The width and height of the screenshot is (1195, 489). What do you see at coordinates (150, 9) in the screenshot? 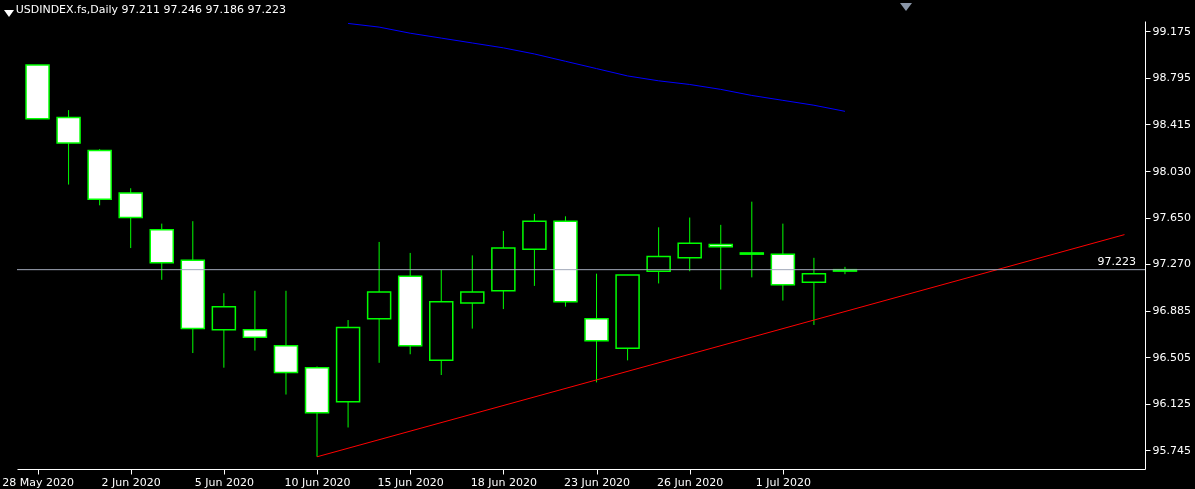
I see `chart-title: USDINDEX.fs,Daily 97.211 97.246 97.186 97.223` at bounding box center [150, 9].